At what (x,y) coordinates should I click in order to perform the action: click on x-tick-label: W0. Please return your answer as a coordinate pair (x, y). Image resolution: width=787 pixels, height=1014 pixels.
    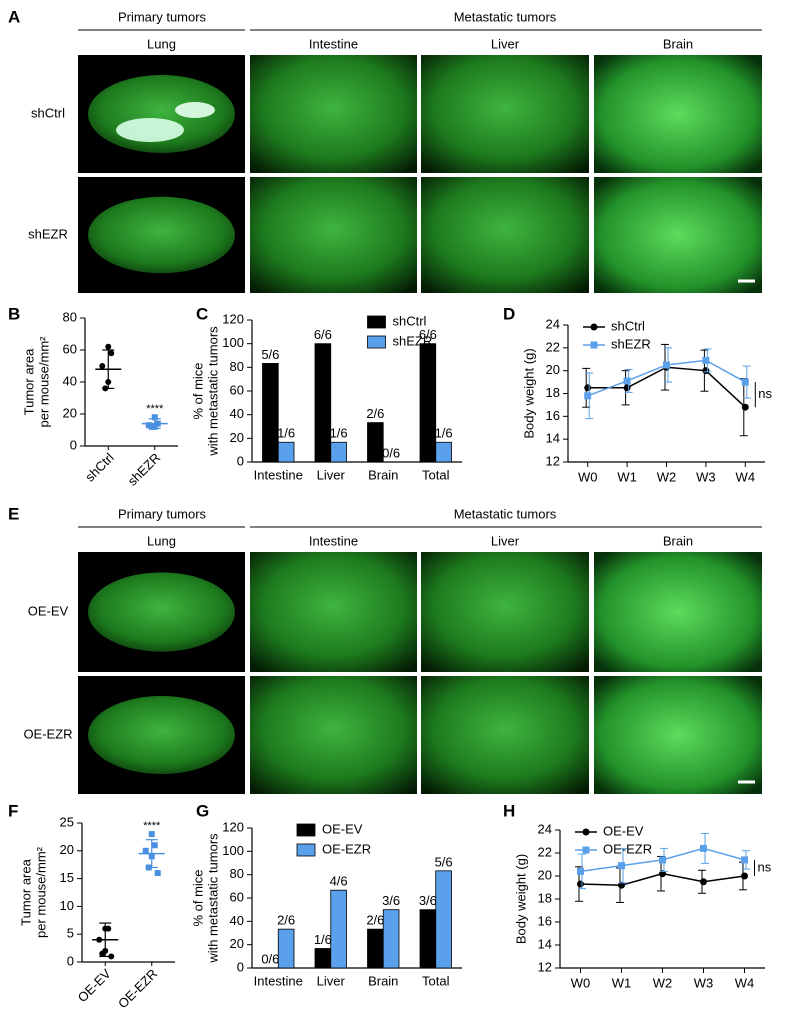
    Looking at the image, I should click on (581, 982).